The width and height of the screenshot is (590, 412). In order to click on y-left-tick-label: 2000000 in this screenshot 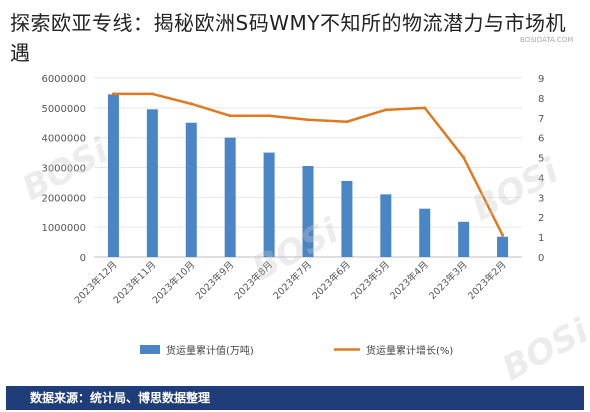, I will do `click(63, 198)`.